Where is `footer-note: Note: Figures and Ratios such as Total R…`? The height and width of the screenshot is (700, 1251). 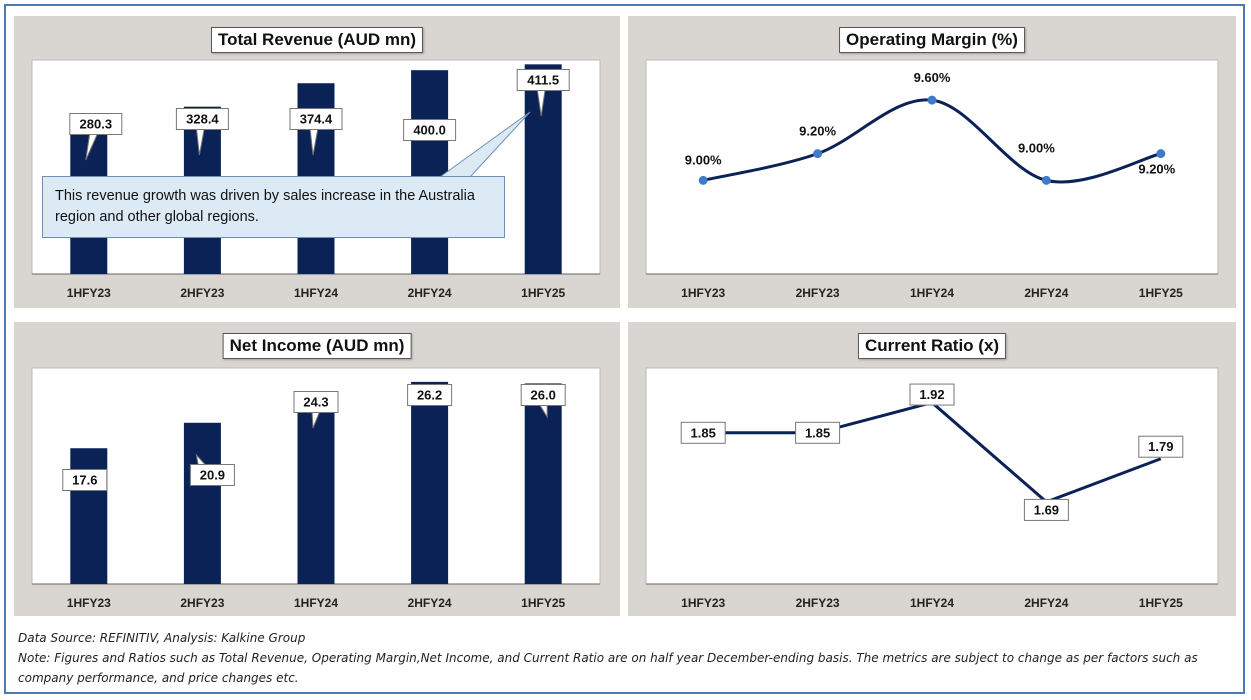 footer-note: Note: Figures and Ratios such as Total R… is located at coordinates (608, 668).